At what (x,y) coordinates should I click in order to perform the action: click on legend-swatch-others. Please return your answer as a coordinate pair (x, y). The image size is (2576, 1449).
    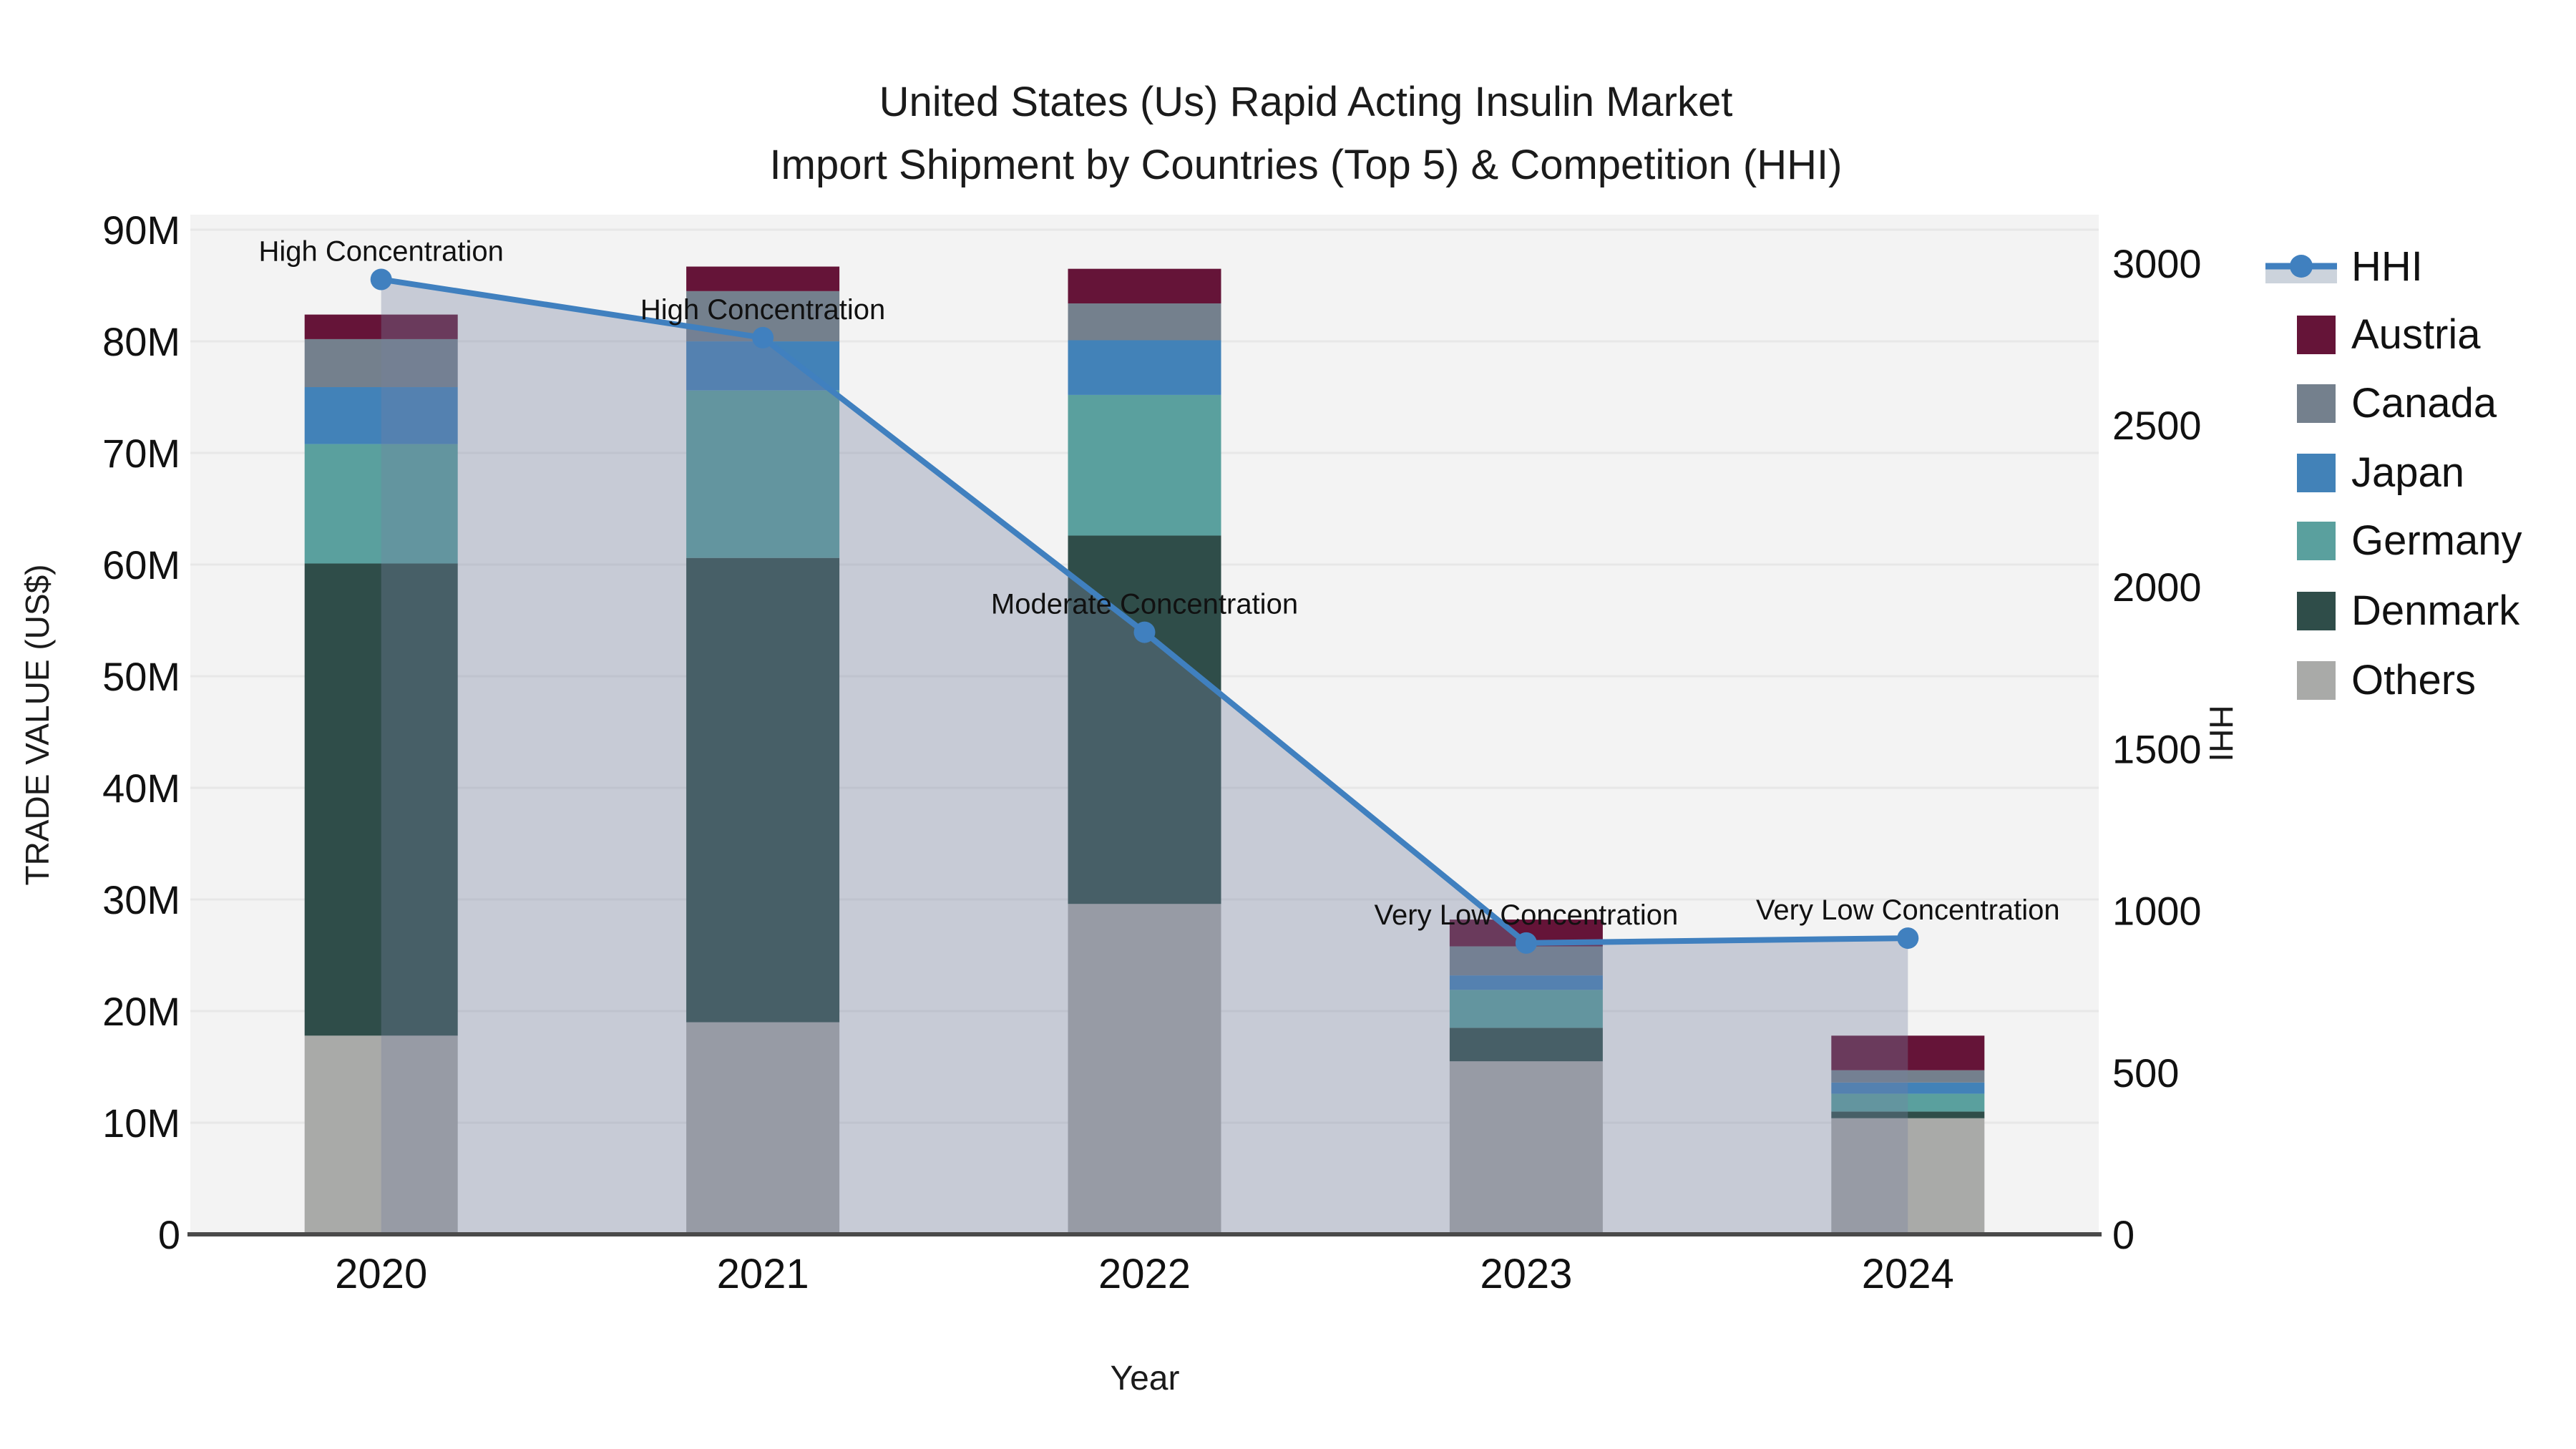
    Looking at the image, I should click on (2316, 680).